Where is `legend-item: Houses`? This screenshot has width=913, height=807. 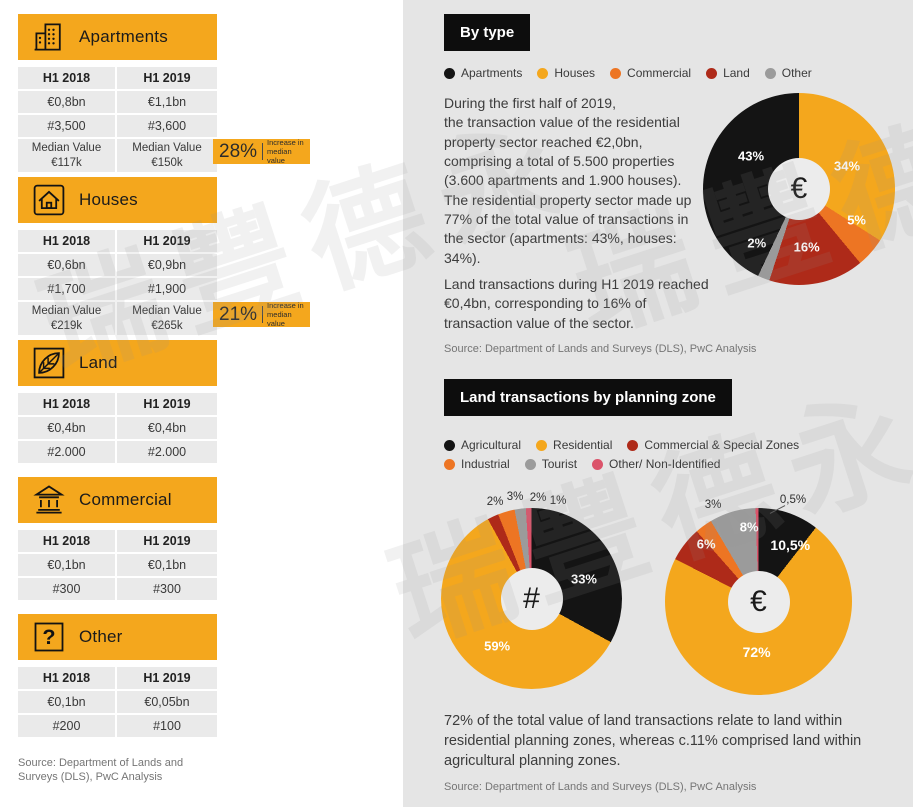
legend-item: Houses is located at coordinates (566, 73).